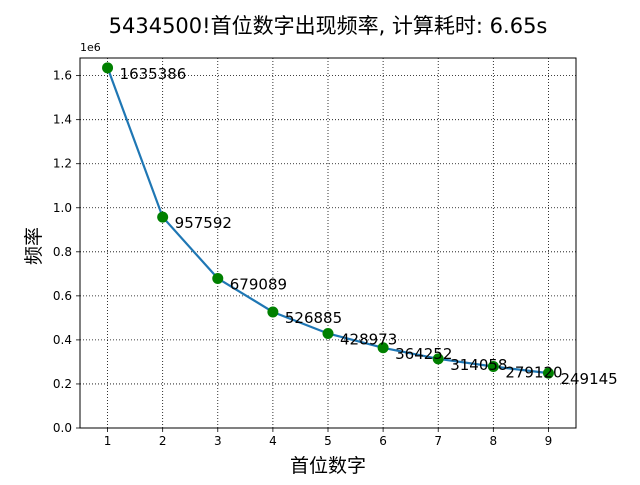  Describe the element at coordinates (62, 164) in the screenshot. I see `y-tick-label: 1.2` at that location.